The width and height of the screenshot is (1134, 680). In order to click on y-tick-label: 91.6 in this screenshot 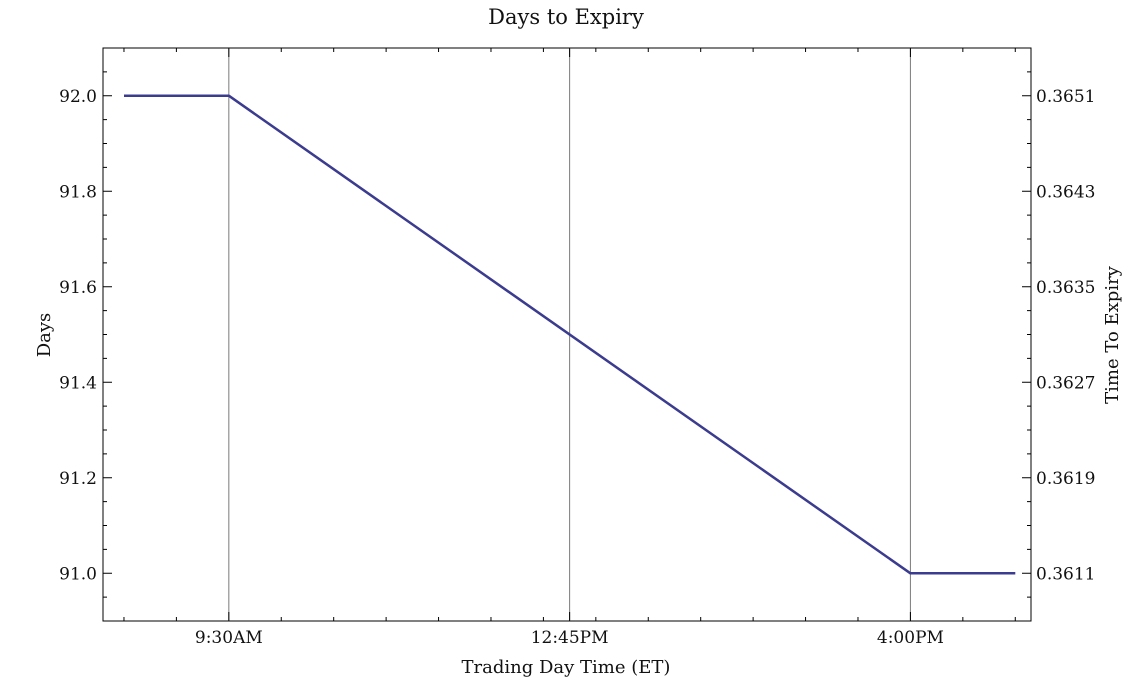, I will do `click(78, 288)`.